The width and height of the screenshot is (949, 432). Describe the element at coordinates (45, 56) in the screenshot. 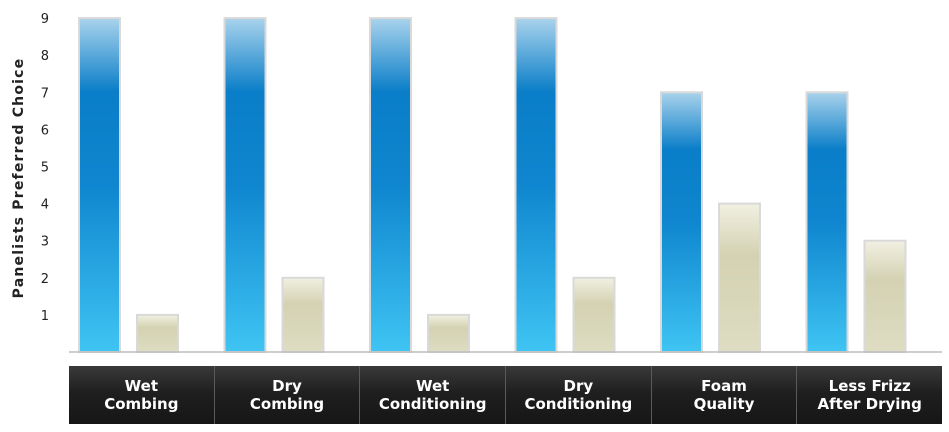

I see `y-tick-label: 8` at that location.